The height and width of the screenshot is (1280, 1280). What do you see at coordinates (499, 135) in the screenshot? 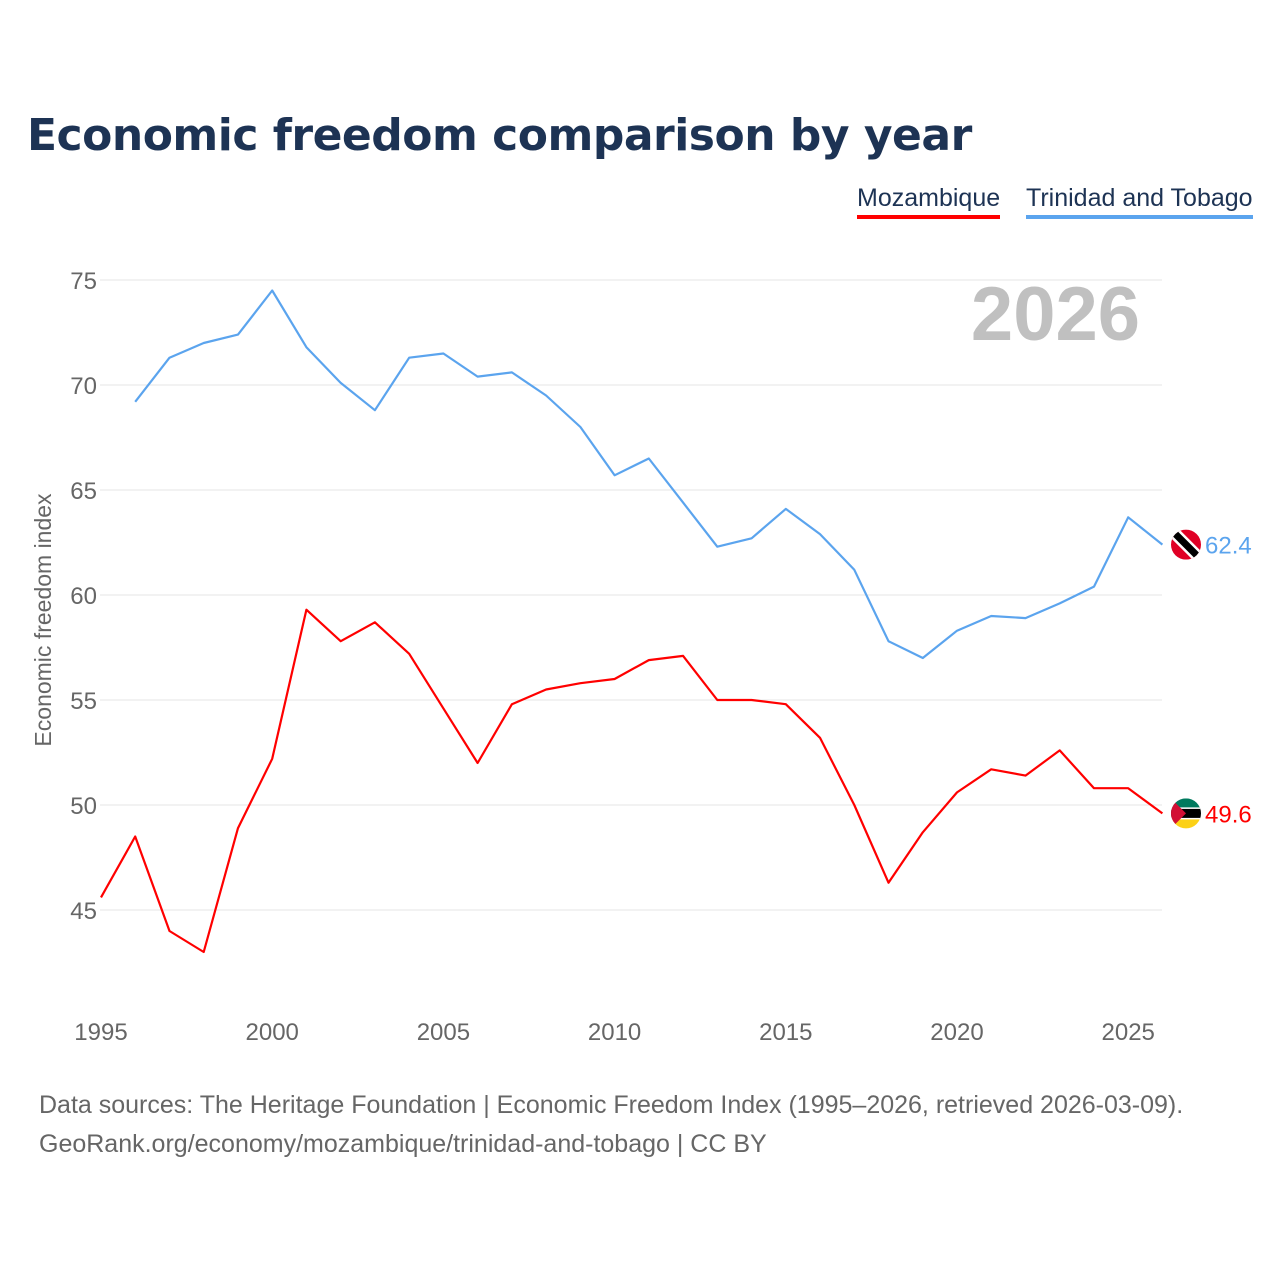
I see `chart-title: Economic freedom comparison by year` at bounding box center [499, 135].